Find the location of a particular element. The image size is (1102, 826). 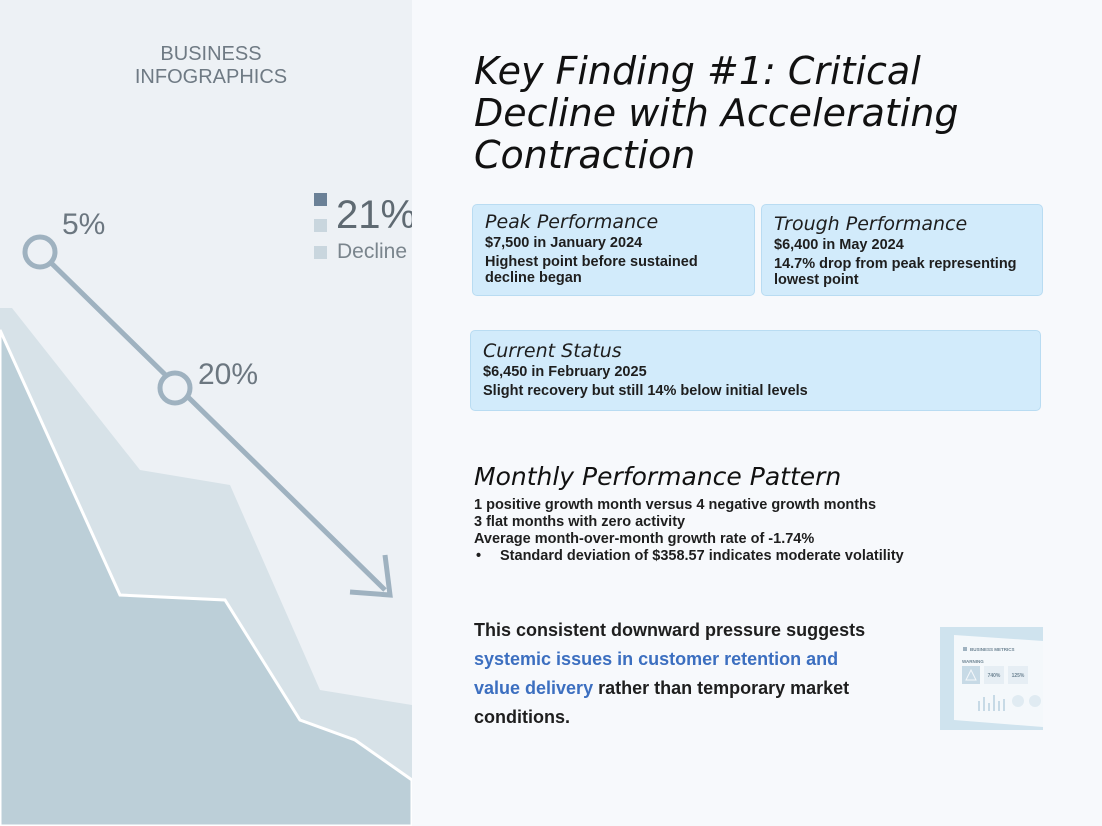

thumbnail-stat: 740% is located at coordinates (994, 676).